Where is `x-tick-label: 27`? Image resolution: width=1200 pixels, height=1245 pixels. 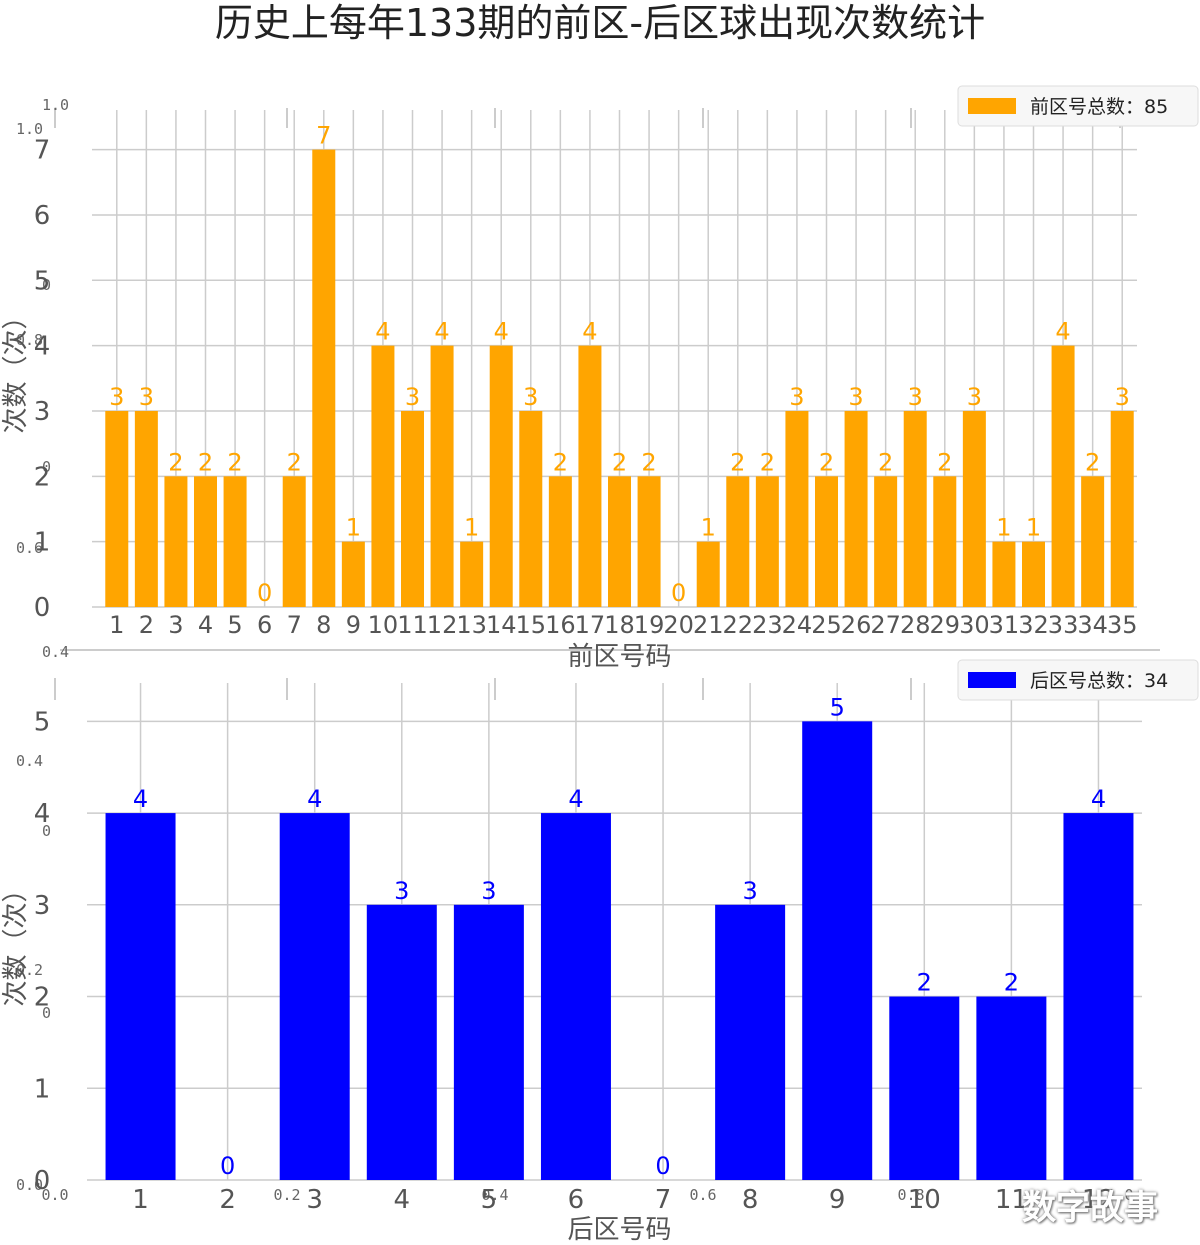
x-tick-label: 27 is located at coordinates (885, 625).